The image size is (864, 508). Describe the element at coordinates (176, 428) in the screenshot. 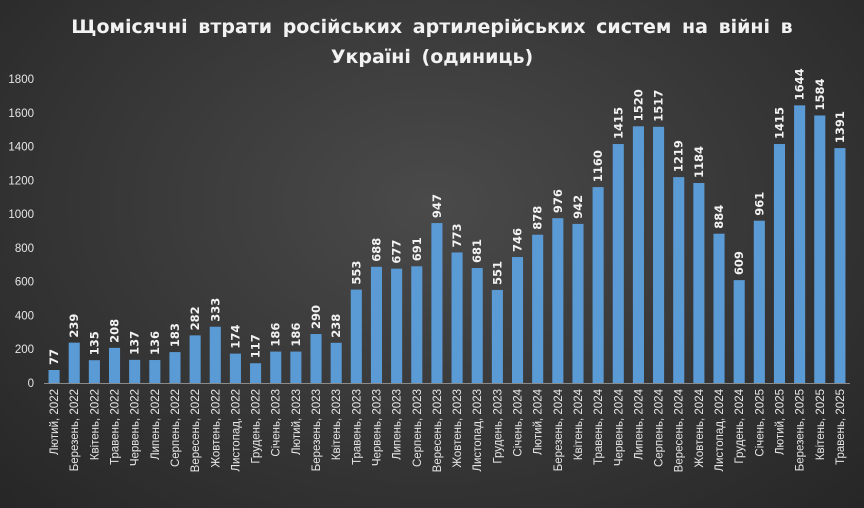

I see `x-tick-label: Серпень, 2022` at that location.